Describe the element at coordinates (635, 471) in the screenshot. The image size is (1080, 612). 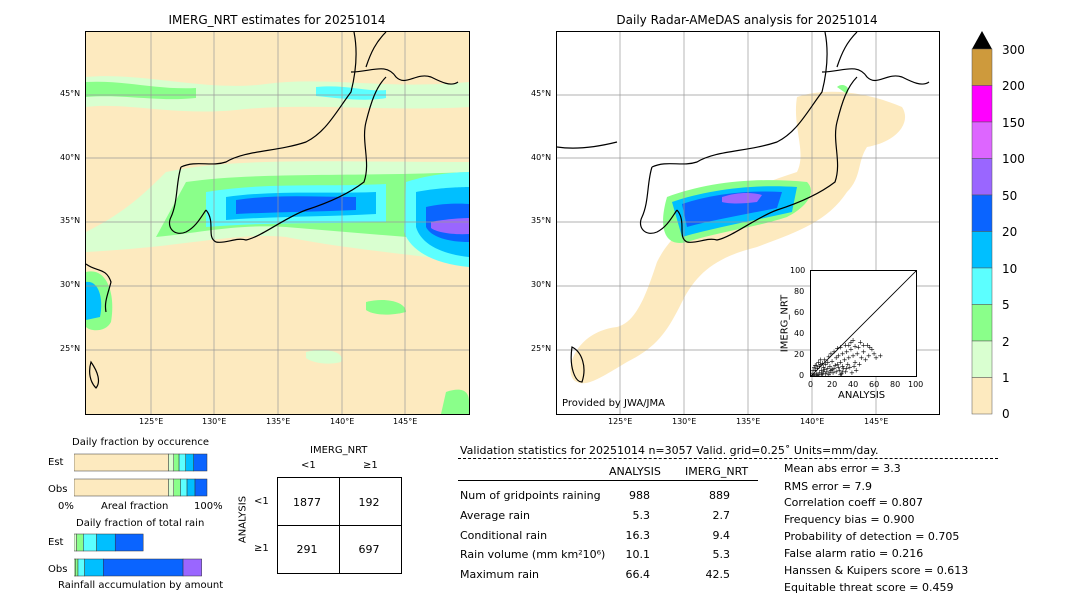
I see `validation-col-analysis: ANALYSIS` at that location.